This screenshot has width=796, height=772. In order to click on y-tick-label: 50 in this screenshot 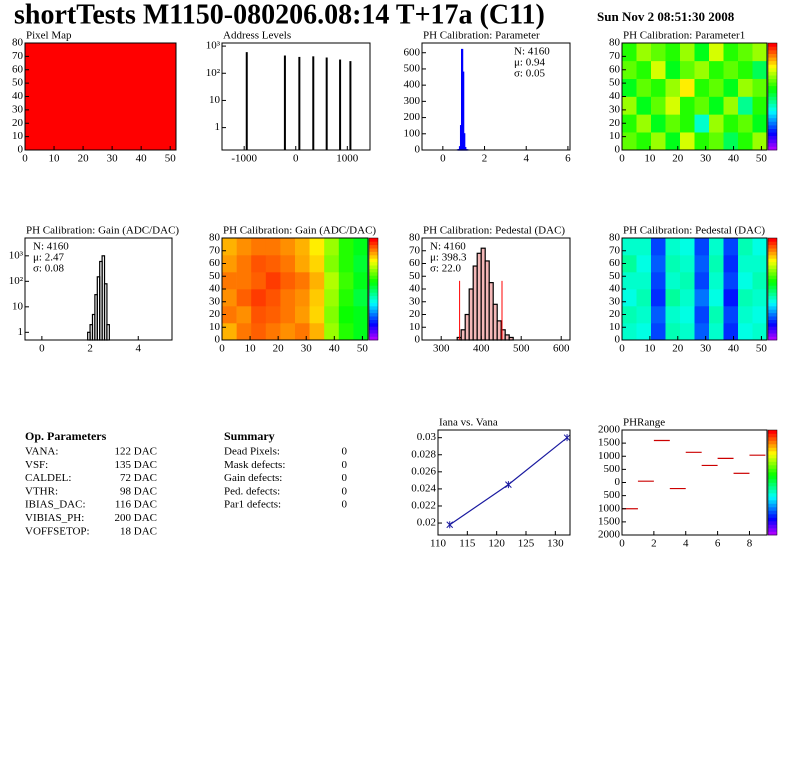, I will do `click(18, 83)`.